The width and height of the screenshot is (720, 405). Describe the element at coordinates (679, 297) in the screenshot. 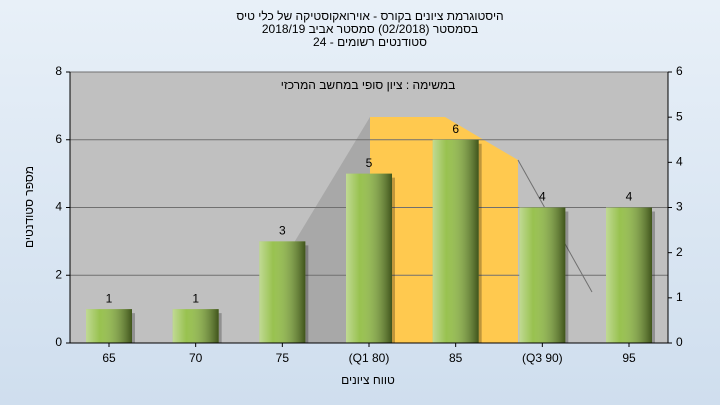

I see `y2-tick-label: 1` at that location.